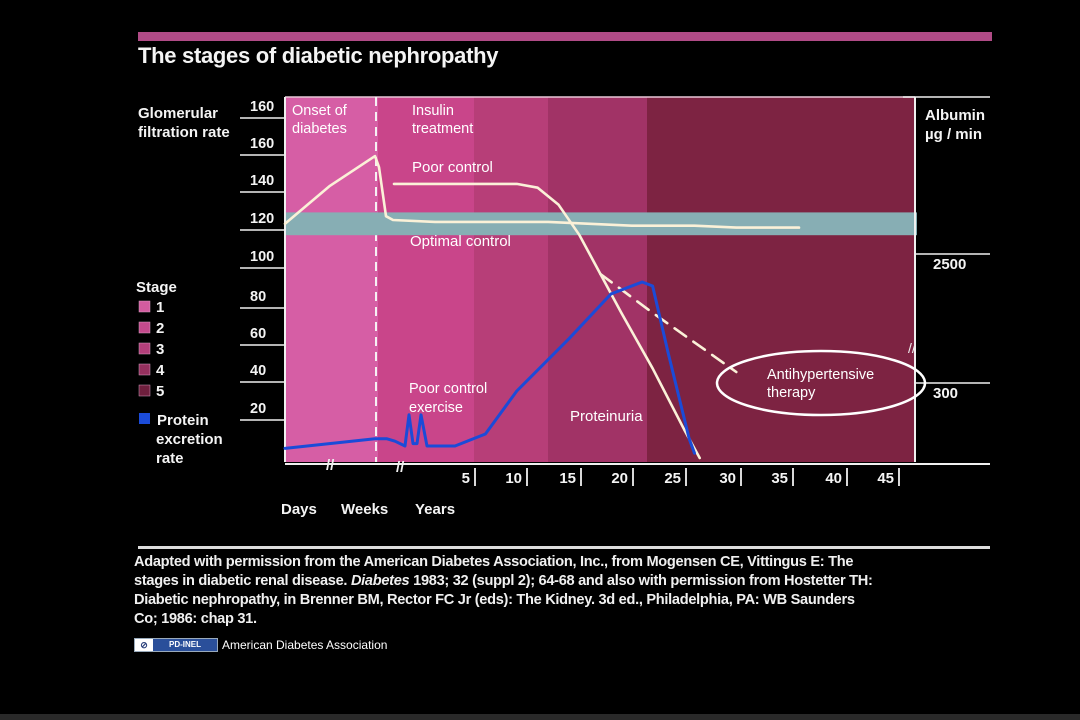 The image size is (1080, 720). What do you see at coordinates (435, 509) in the screenshot?
I see `x-segment-label: Years` at bounding box center [435, 509].